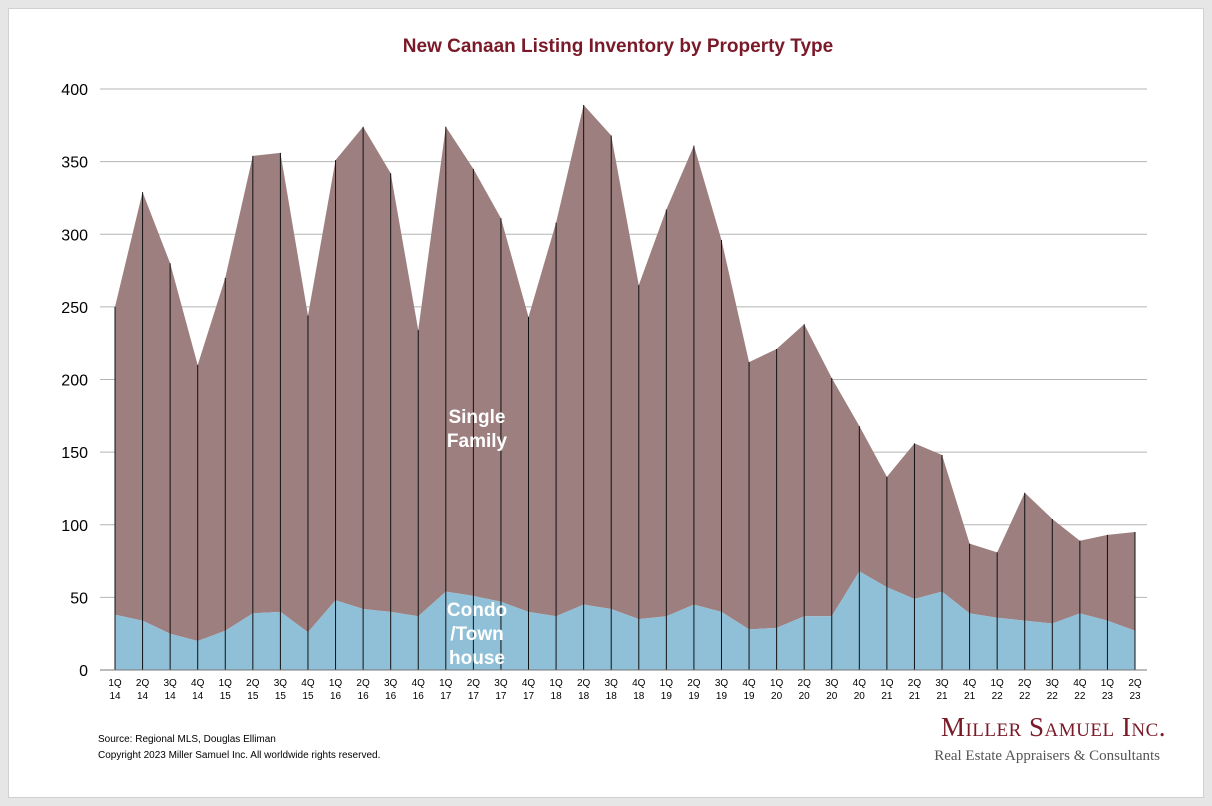 The width and height of the screenshot is (1212, 806). Describe the element at coordinates (74, 526) in the screenshot. I see `y-tick-label: 100` at that location.